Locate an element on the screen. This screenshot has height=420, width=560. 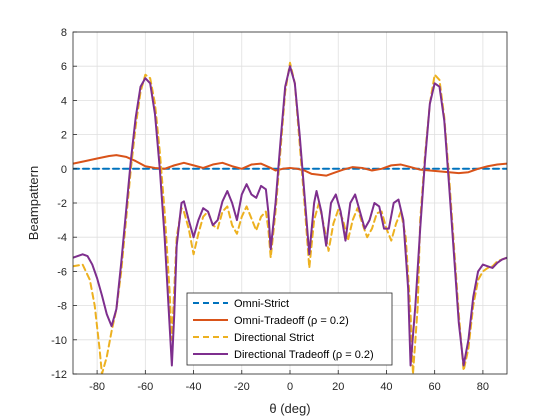
x-tick-label: -40 is located at coordinates (194, 387).